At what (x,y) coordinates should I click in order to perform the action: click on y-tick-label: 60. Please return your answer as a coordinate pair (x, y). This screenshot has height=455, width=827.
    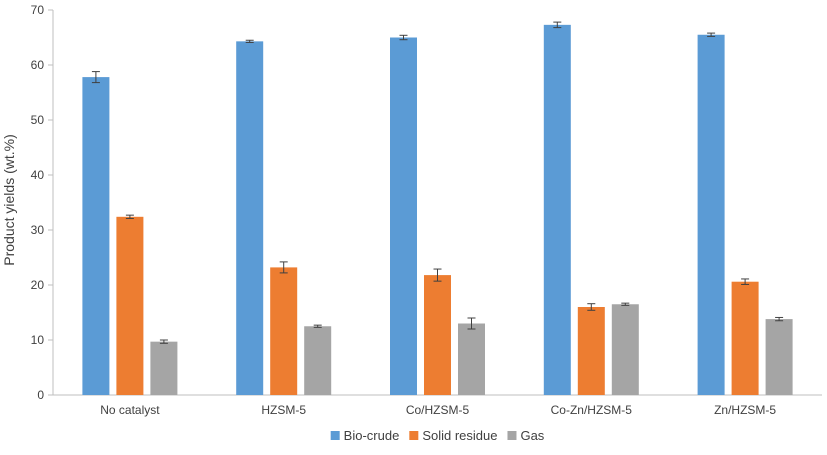
    Looking at the image, I should click on (38, 65).